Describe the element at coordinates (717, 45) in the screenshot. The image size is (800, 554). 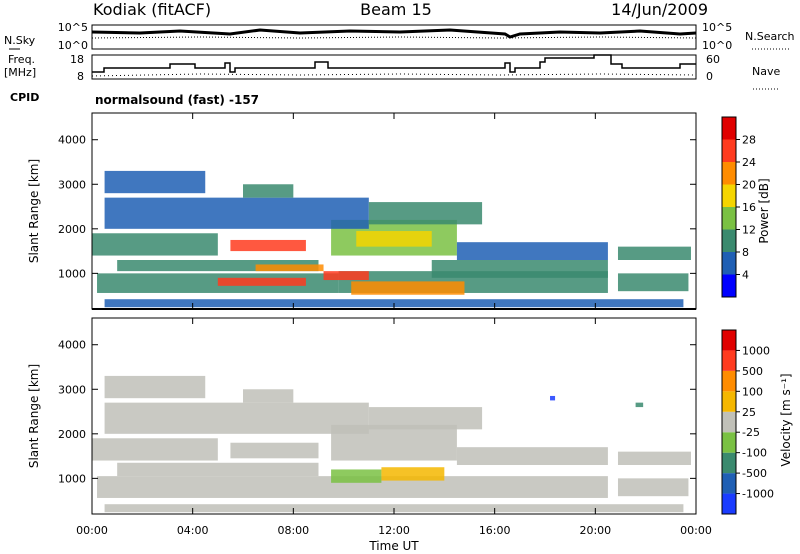
I see `nsearch-tick-bottom: 10^0` at that location.